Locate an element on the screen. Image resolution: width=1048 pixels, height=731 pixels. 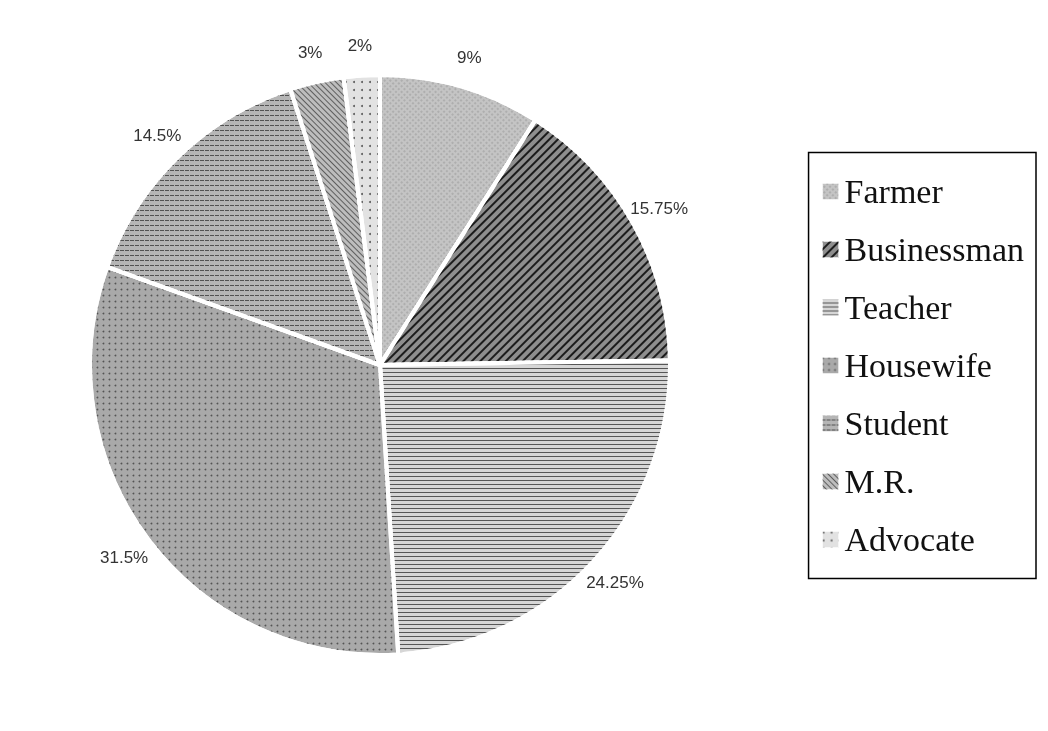
legend-label: Advocate is located at coordinates (909, 539).